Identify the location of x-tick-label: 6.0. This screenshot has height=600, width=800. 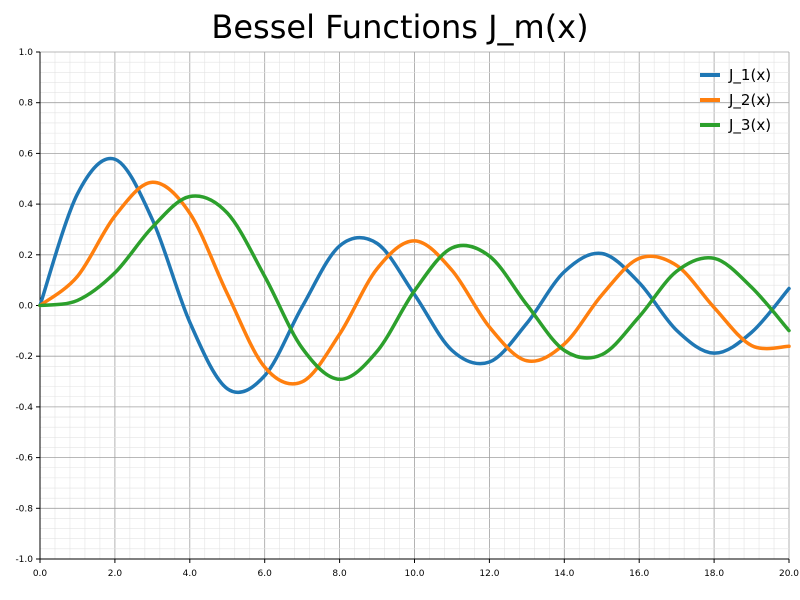
(265, 574).